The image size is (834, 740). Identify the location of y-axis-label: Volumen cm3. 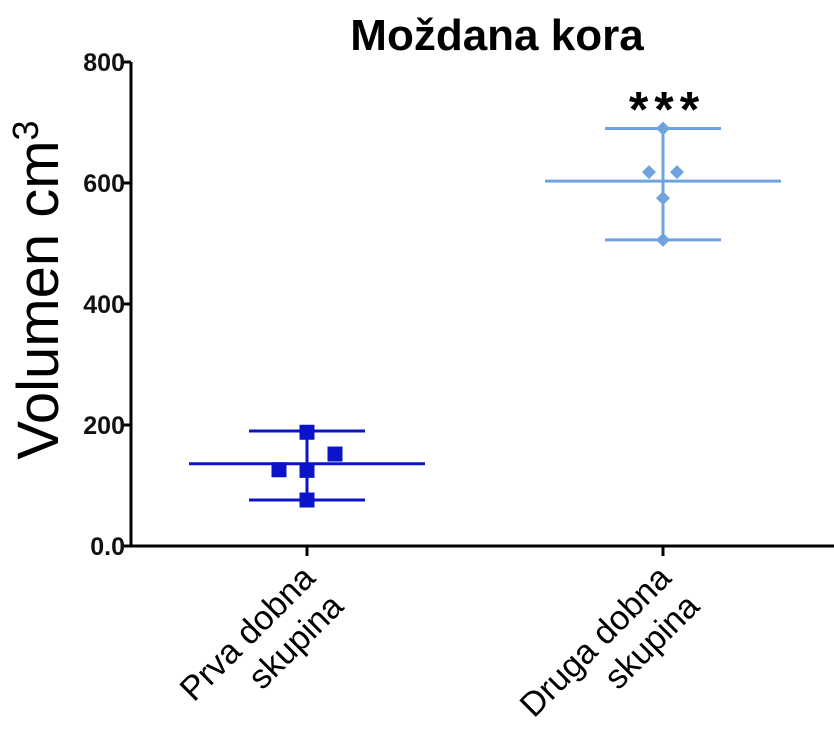
(38, 289).